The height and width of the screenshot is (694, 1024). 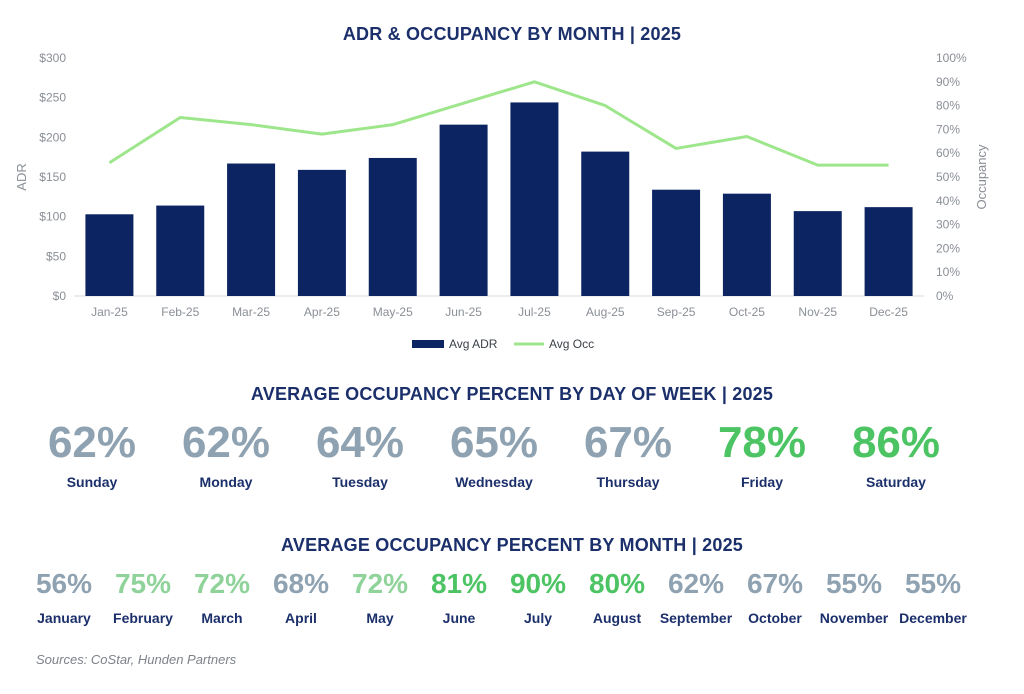 What do you see at coordinates (463, 312) in the screenshot?
I see `x-tick-label: Jun-25` at bounding box center [463, 312].